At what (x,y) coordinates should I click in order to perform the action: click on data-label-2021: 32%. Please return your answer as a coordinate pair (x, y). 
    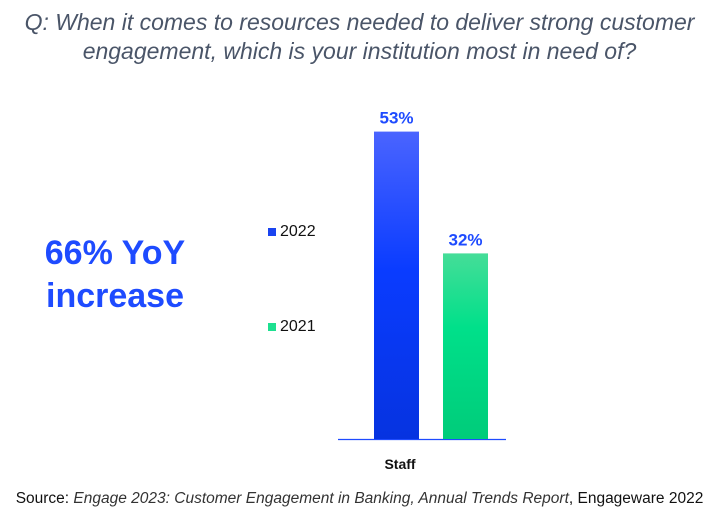
    Looking at the image, I should click on (465, 239).